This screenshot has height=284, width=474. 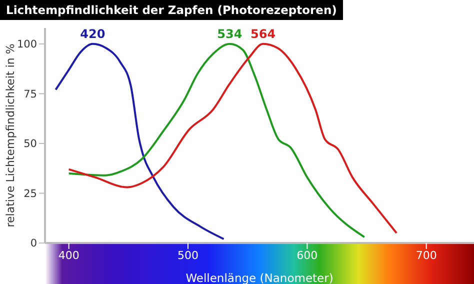 What do you see at coordinates (307, 255) in the screenshot?
I see `x-tick-label: 600` at bounding box center [307, 255].